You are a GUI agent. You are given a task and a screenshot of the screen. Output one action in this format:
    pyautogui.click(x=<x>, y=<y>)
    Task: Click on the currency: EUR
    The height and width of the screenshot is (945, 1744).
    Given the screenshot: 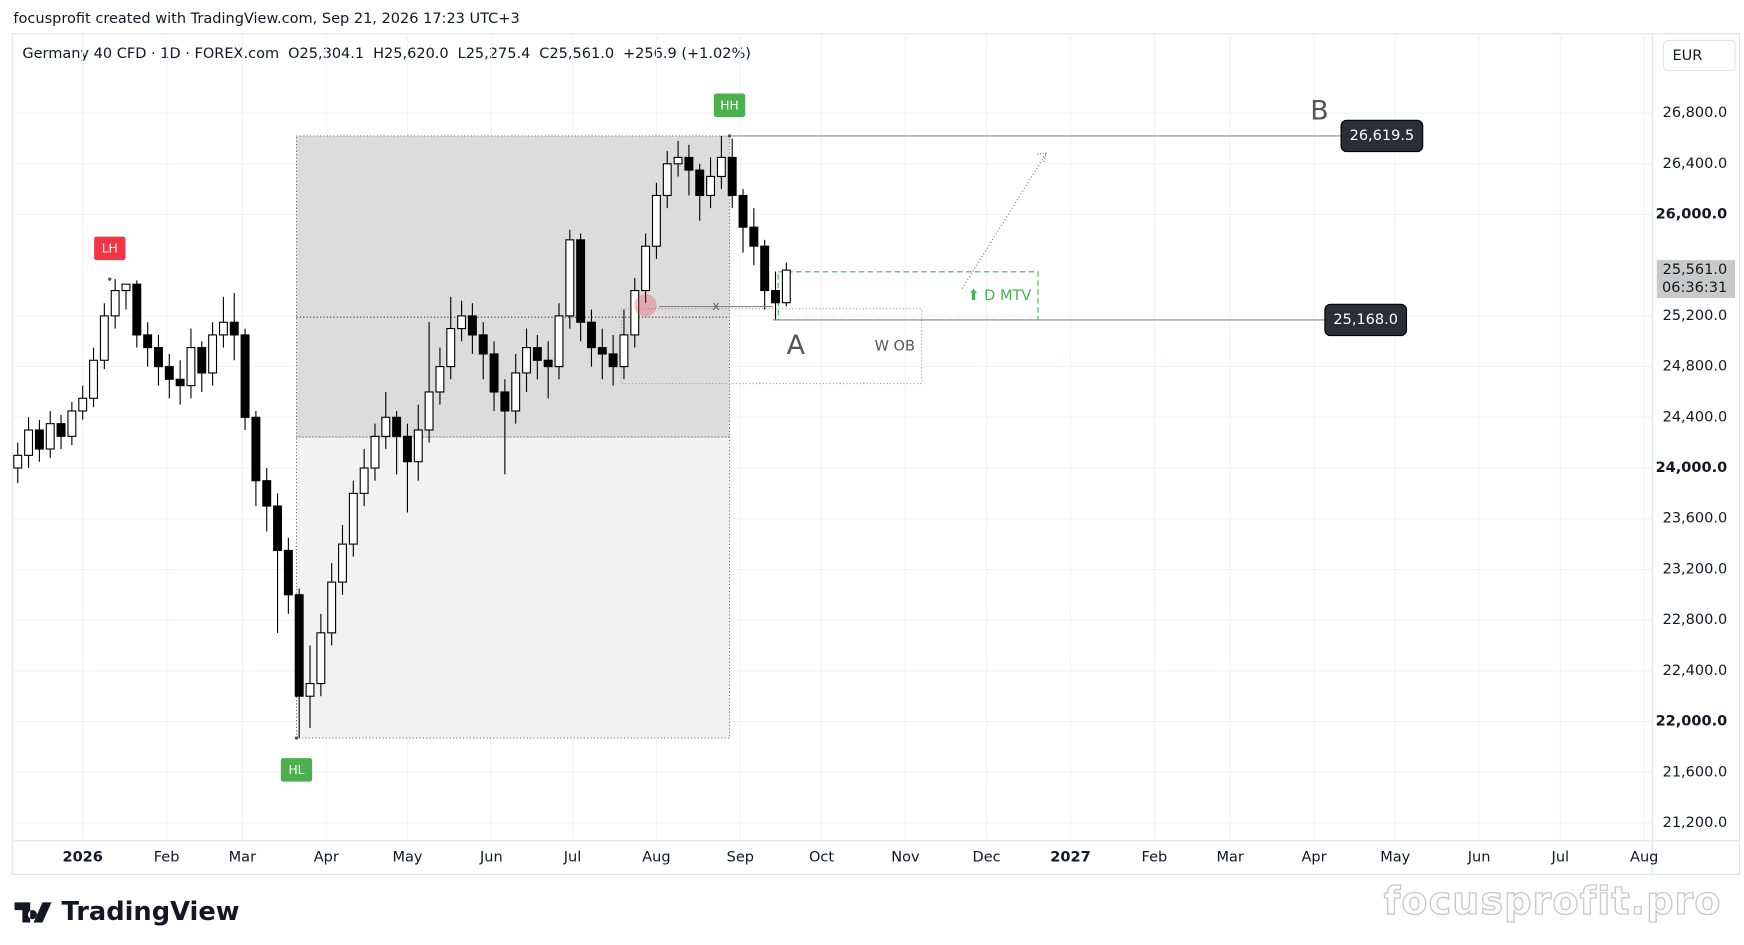 What is the action you would take?
    pyautogui.click(x=1687, y=56)
    